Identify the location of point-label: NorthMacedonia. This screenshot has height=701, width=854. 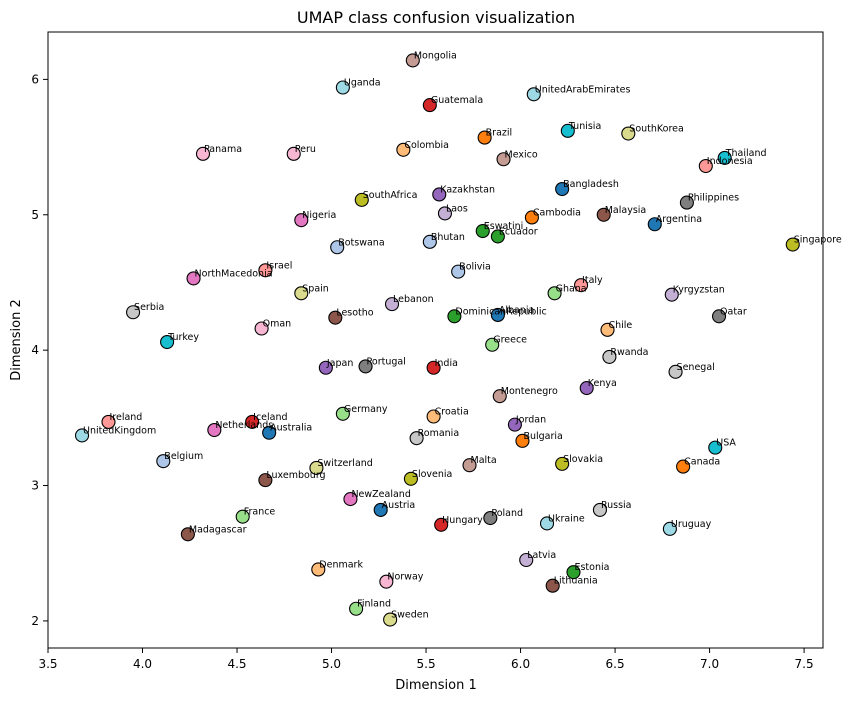
(234, 273).